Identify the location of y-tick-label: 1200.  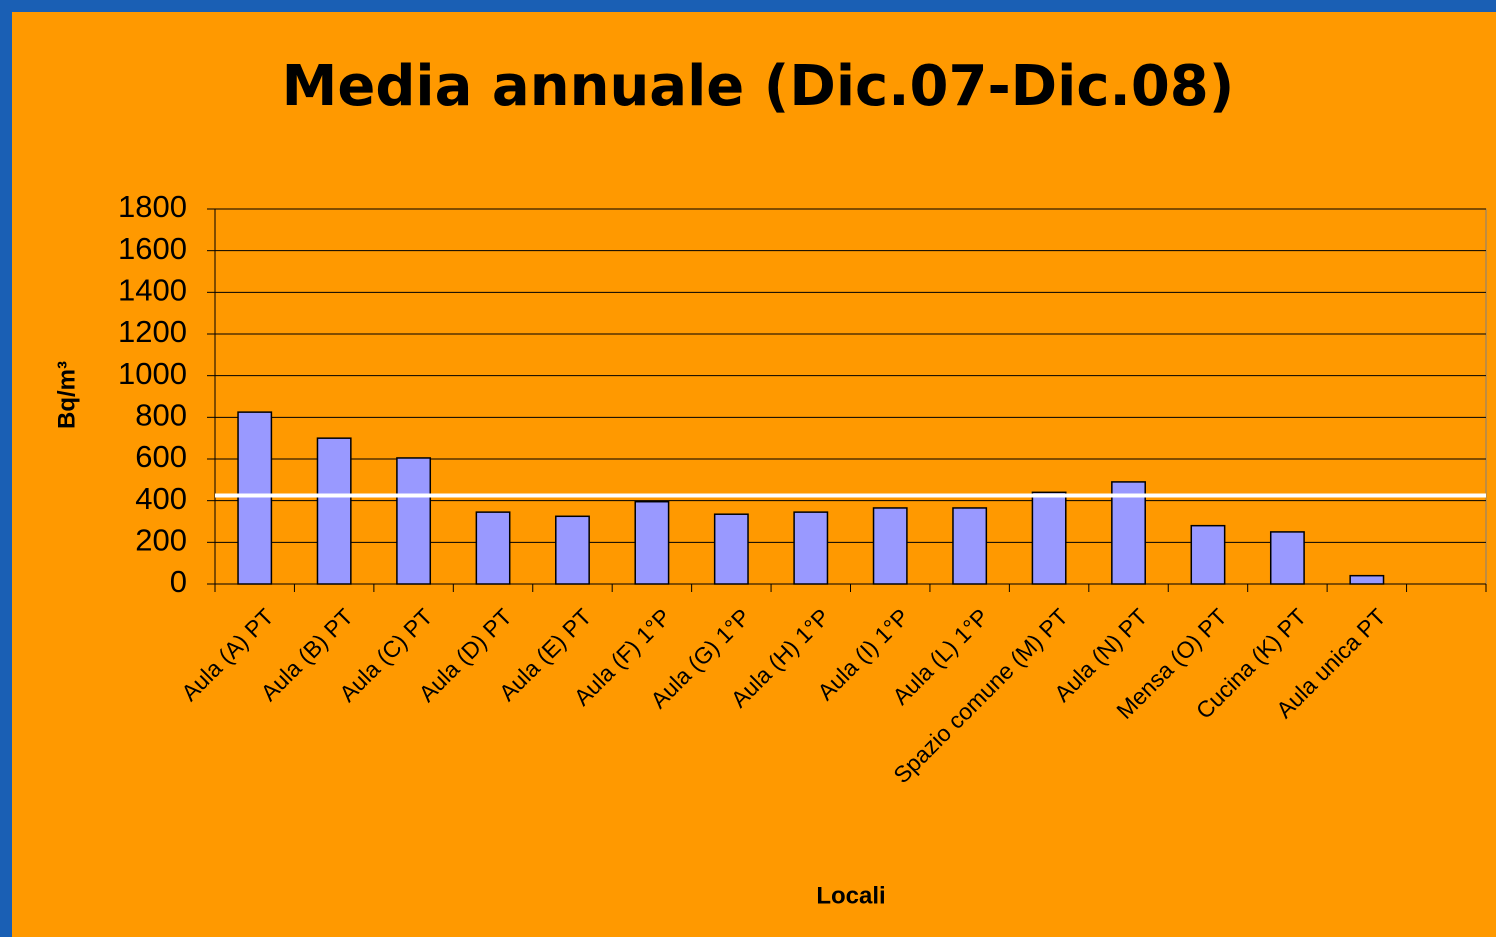
(152, 331).